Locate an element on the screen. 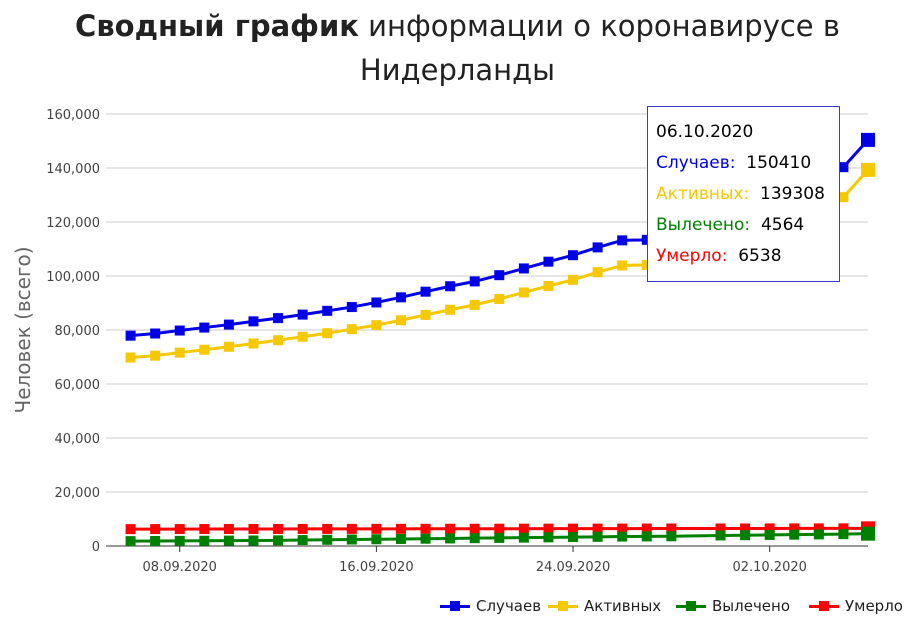  y-axis-label: Человек (всего) is located at coordinates (23, 329).